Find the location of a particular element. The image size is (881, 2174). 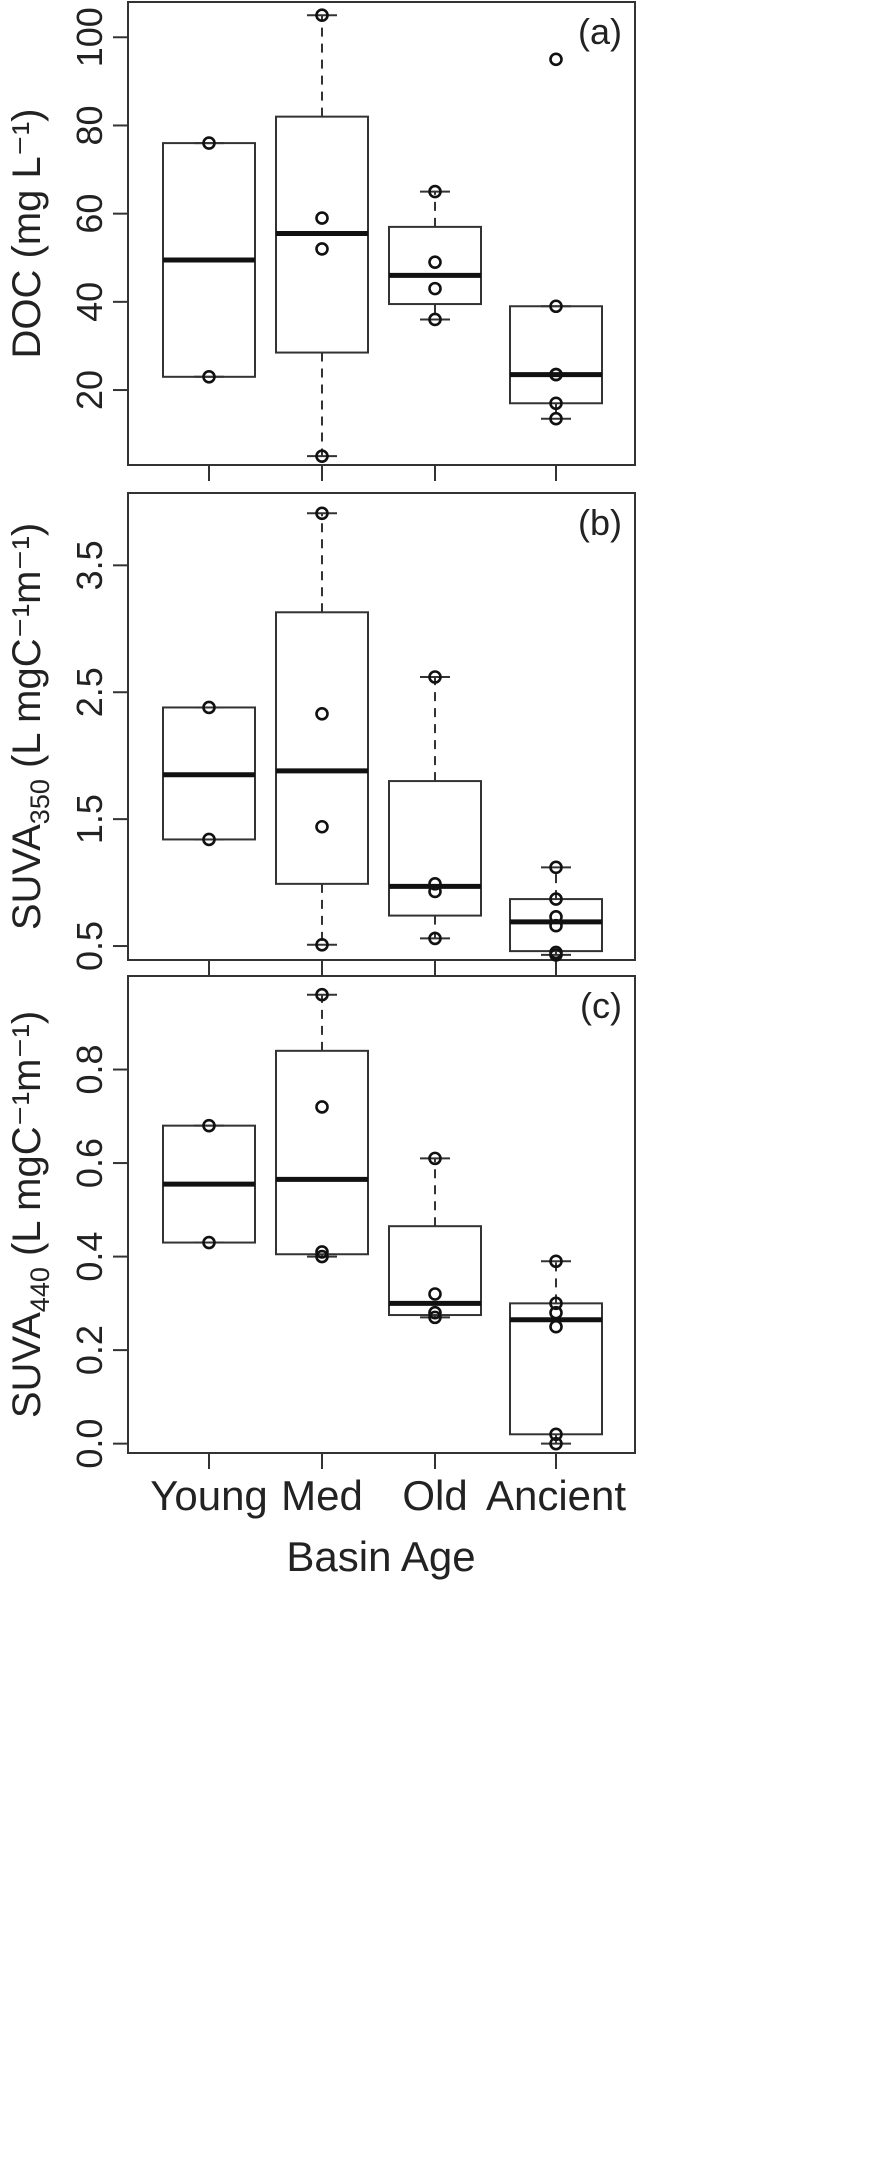

y-tick-label: 100 is located at coordinates (89, 37).